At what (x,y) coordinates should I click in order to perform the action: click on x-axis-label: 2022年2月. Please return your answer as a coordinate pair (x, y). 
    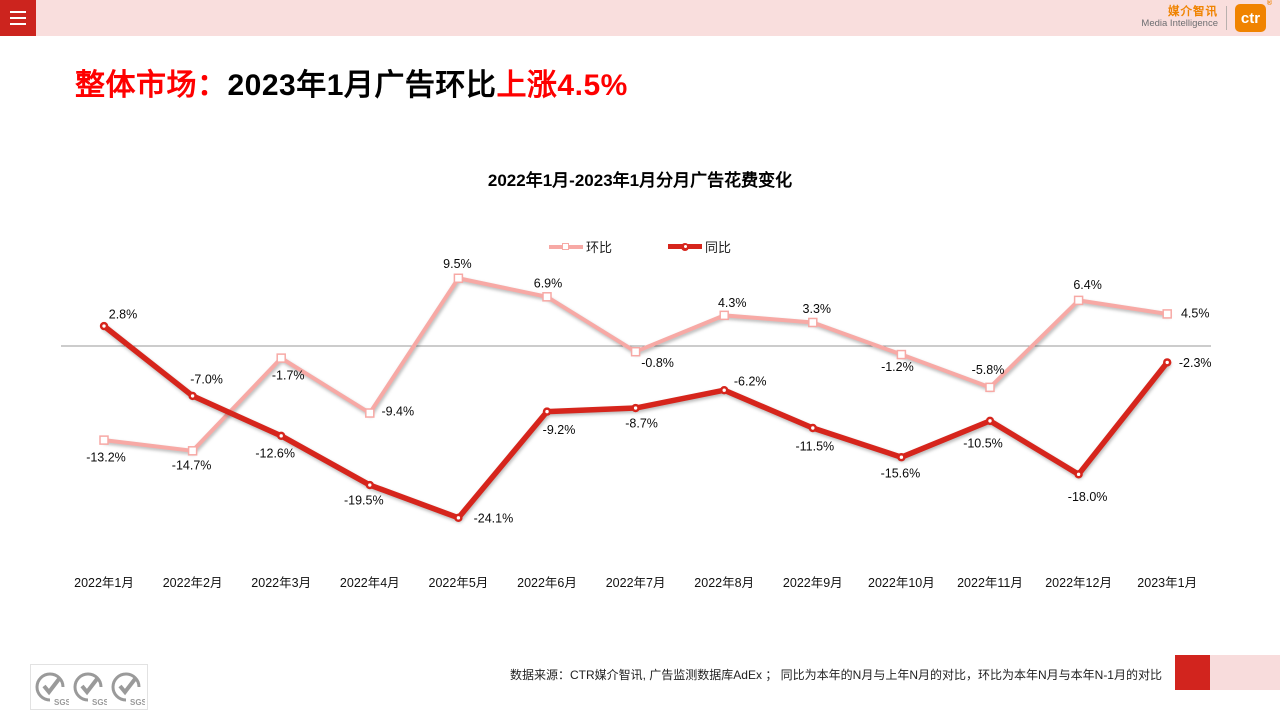
    Looking at the image, I should click on (192, 583).